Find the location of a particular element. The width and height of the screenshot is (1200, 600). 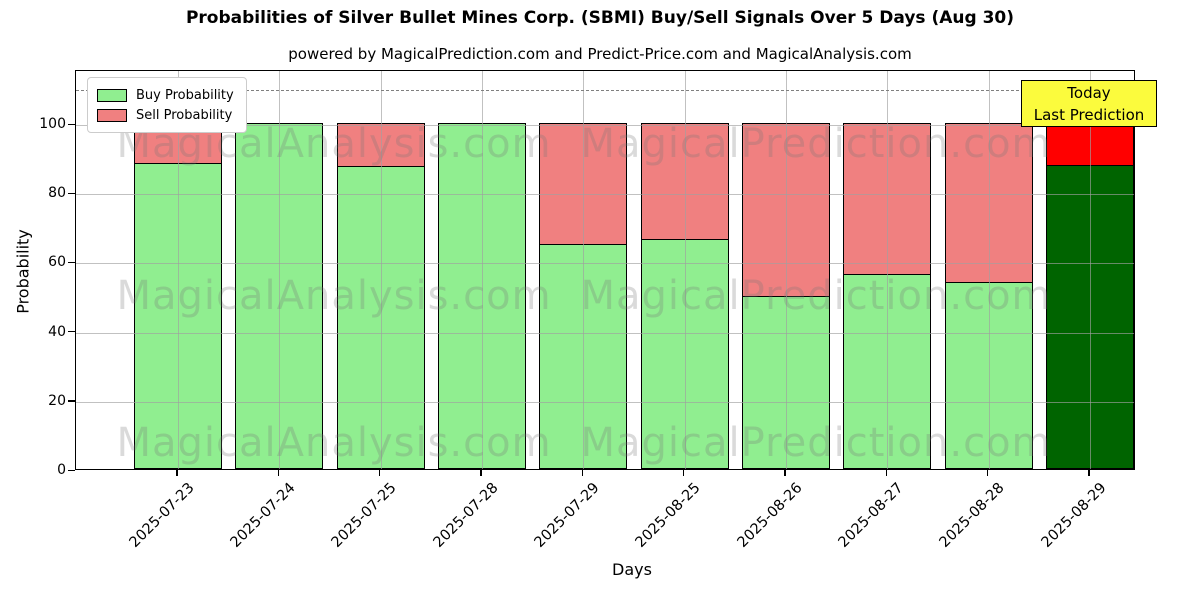

today-annotation: Today Last Prediction is located at coordinates (1089, 103).